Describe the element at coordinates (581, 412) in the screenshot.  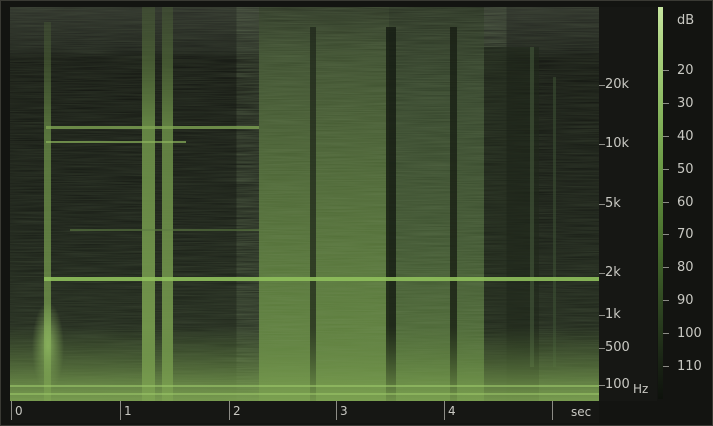
I see `time-unit-label: sec` at that location.